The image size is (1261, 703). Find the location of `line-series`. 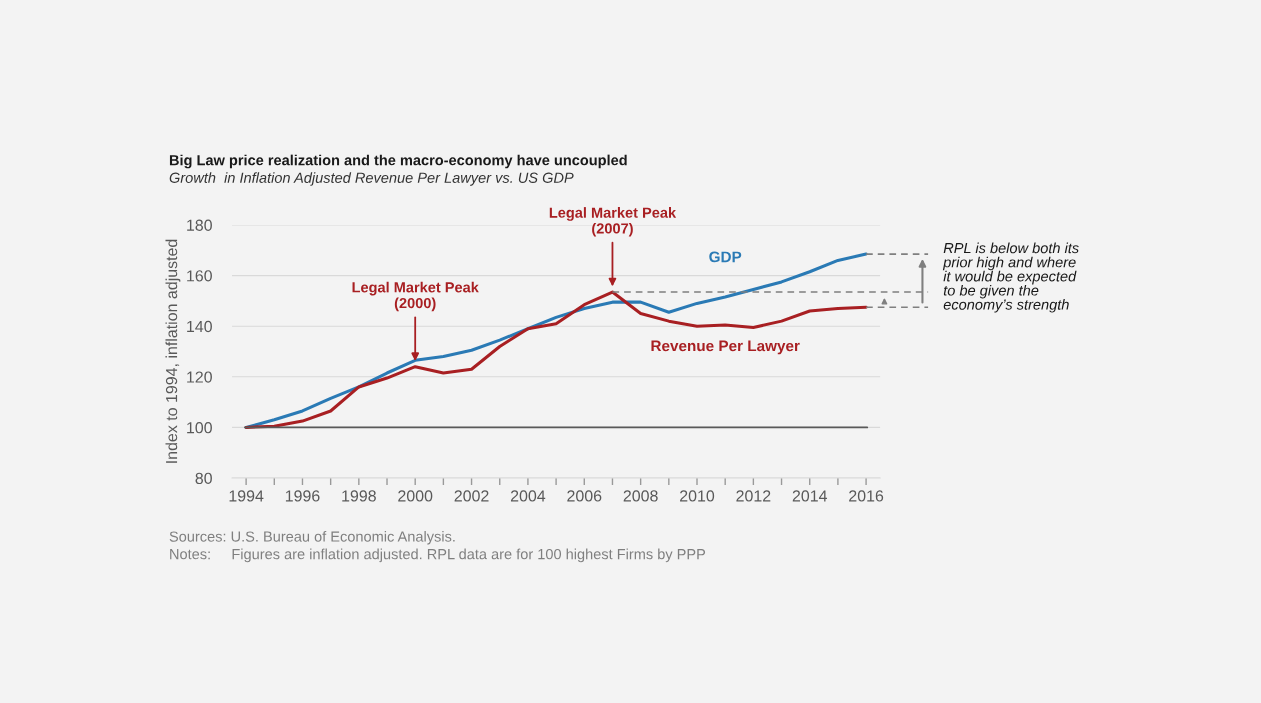

line-series is located at coordinates (556, 340).